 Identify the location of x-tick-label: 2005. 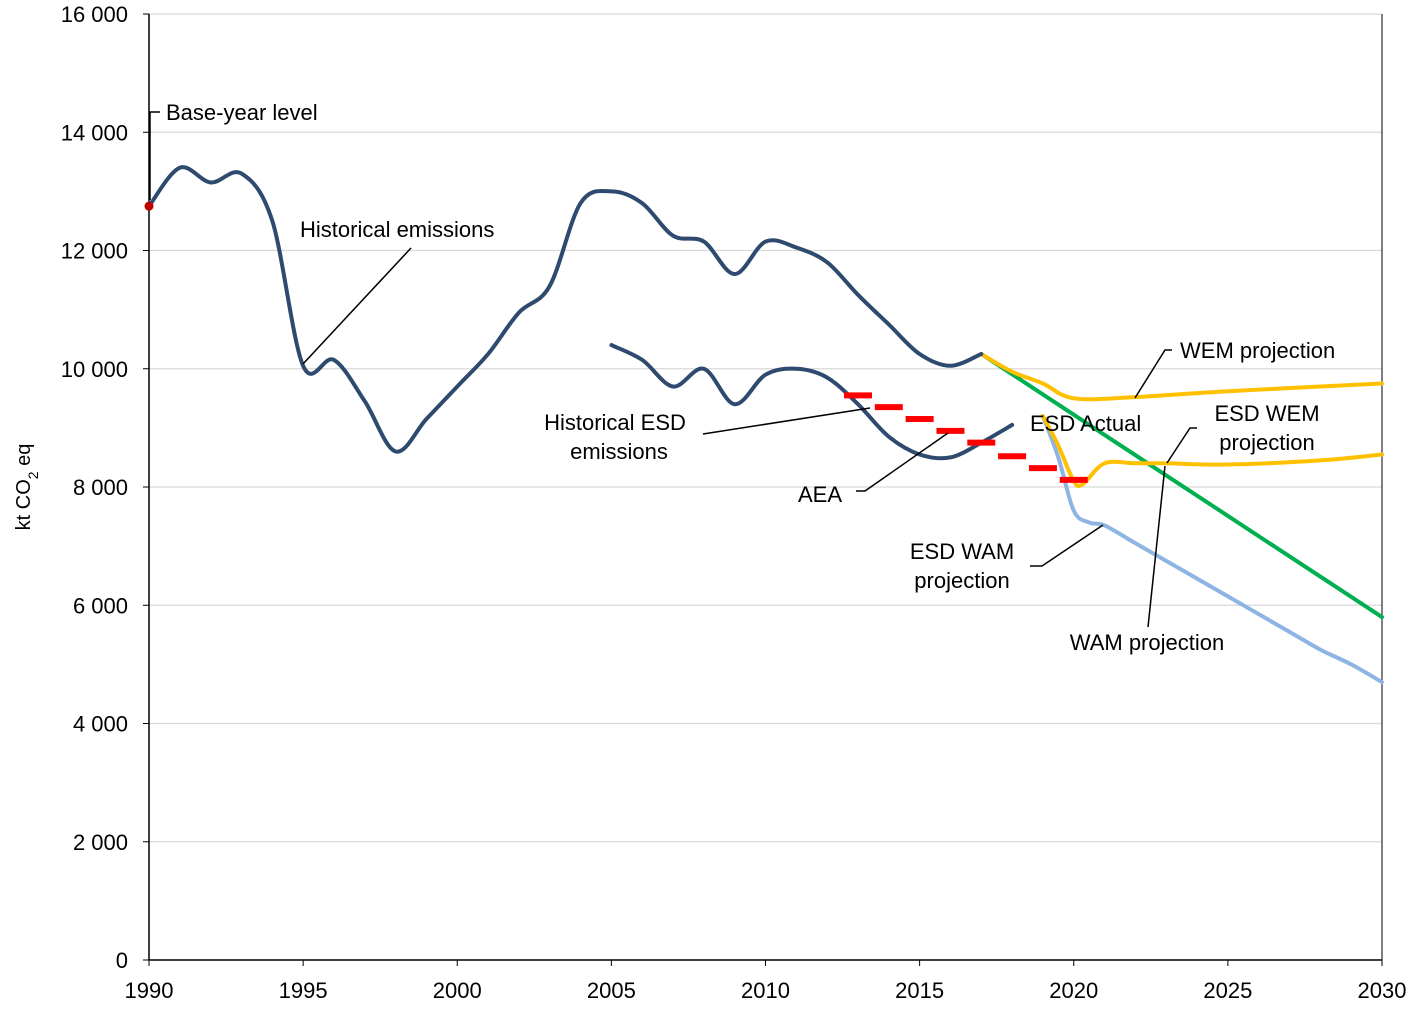
(611, 990).